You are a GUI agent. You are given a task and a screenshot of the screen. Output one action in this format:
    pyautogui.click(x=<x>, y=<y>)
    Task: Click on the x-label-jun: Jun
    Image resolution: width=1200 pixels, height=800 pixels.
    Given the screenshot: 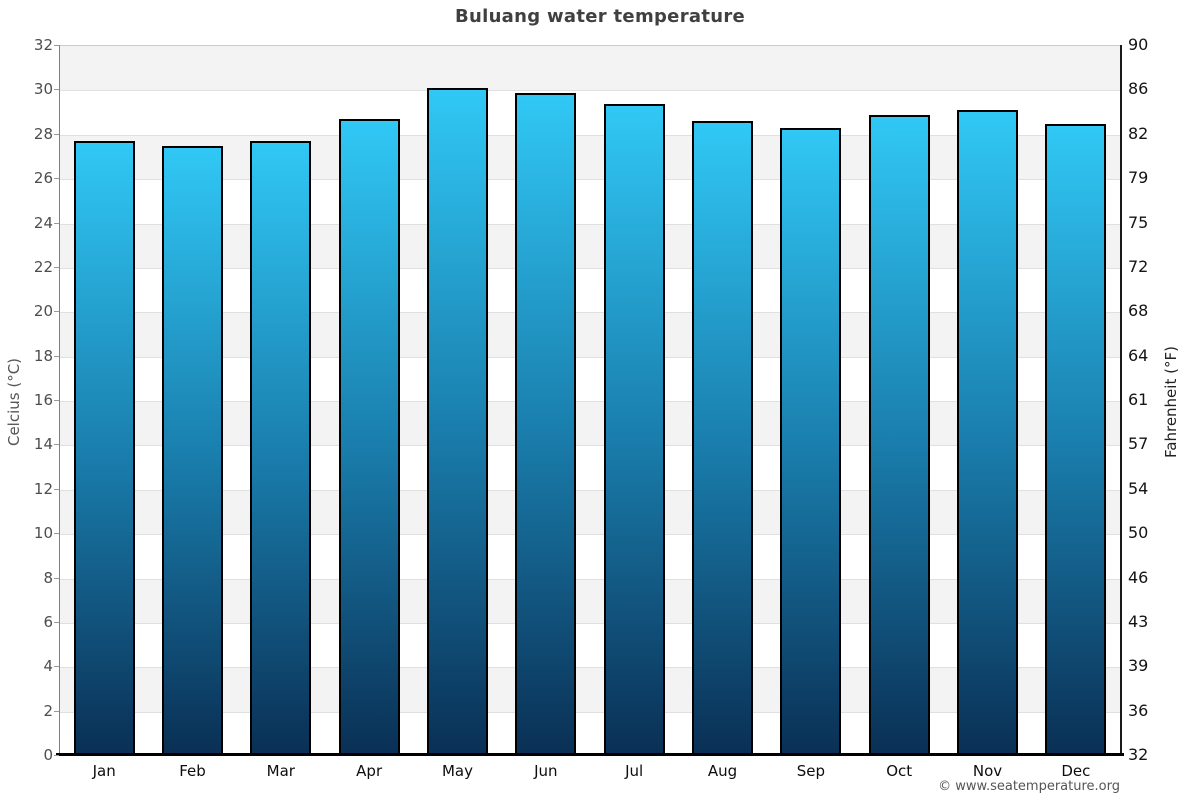 What is the action you would take?
    pyautogui.click(x=546, y=771)
    